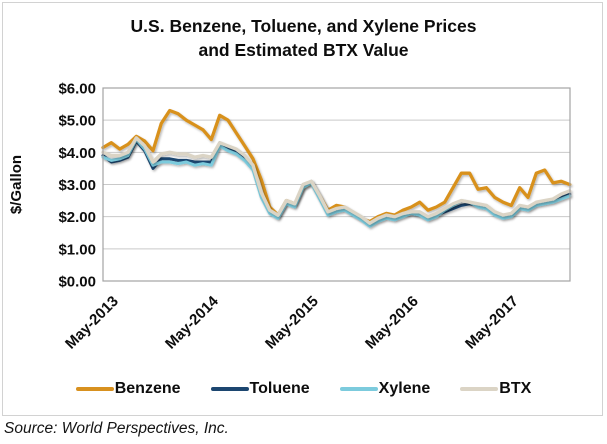 This screenshot has height=444, width=607. I want to click on chart-title-line-2: and Estimated BTX Value, so click(303, 50).